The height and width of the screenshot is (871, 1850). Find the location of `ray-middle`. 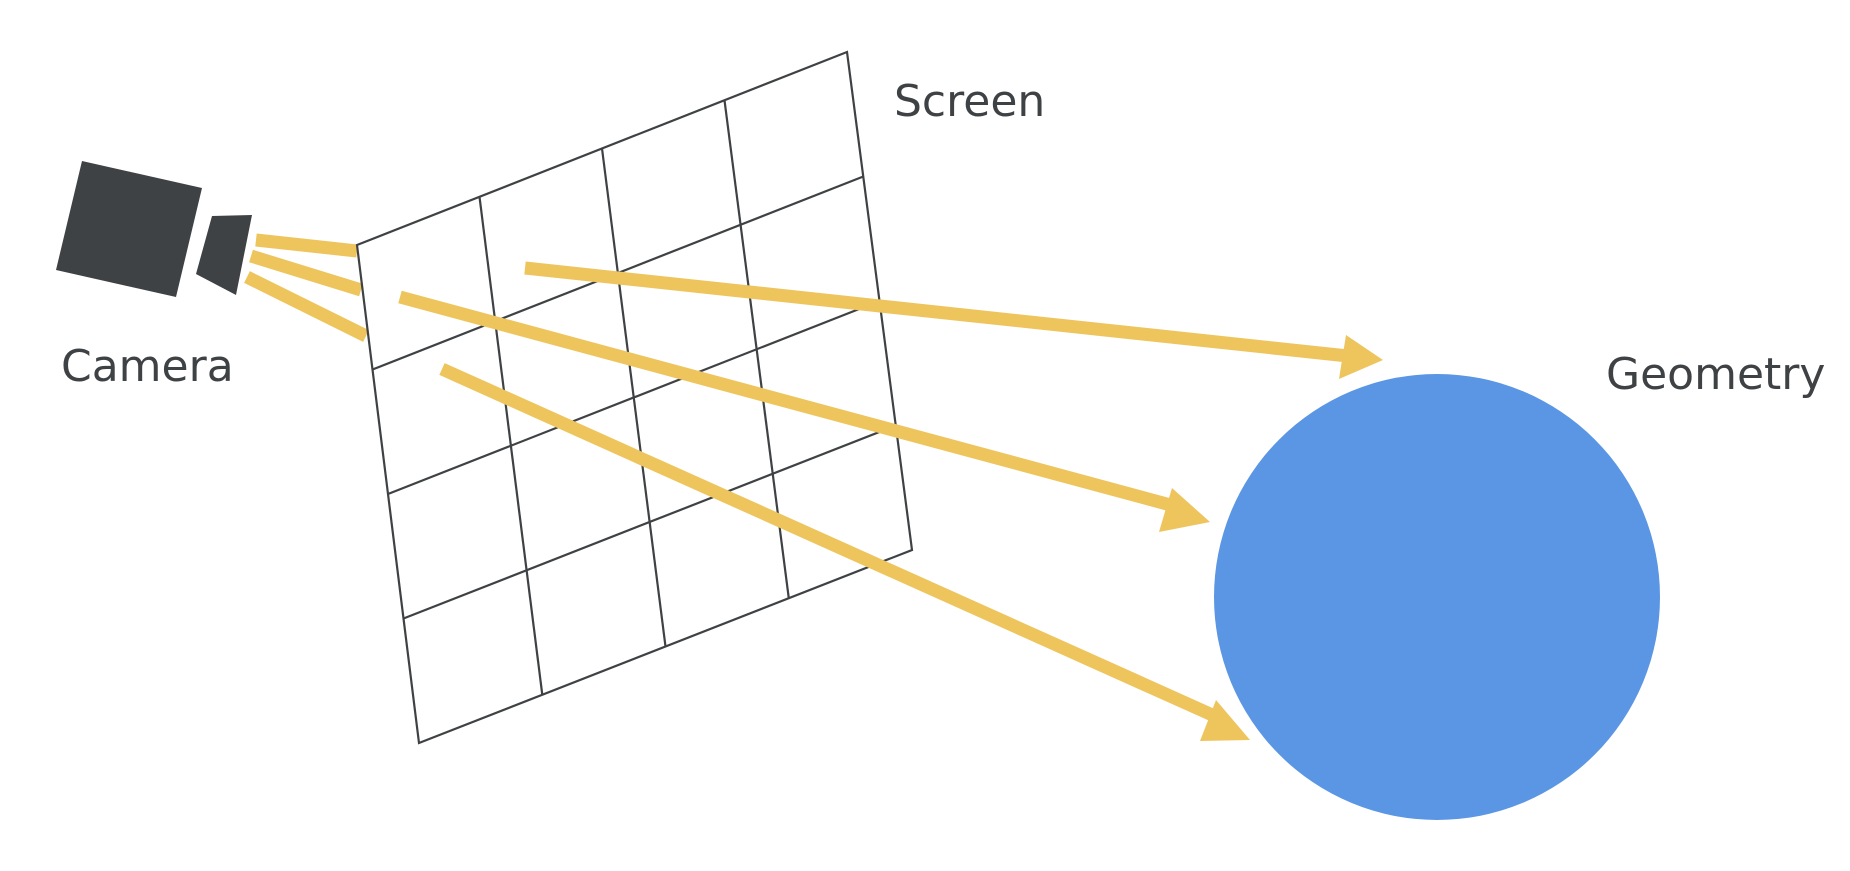

ray-middle is located at coordinates (789, 402).